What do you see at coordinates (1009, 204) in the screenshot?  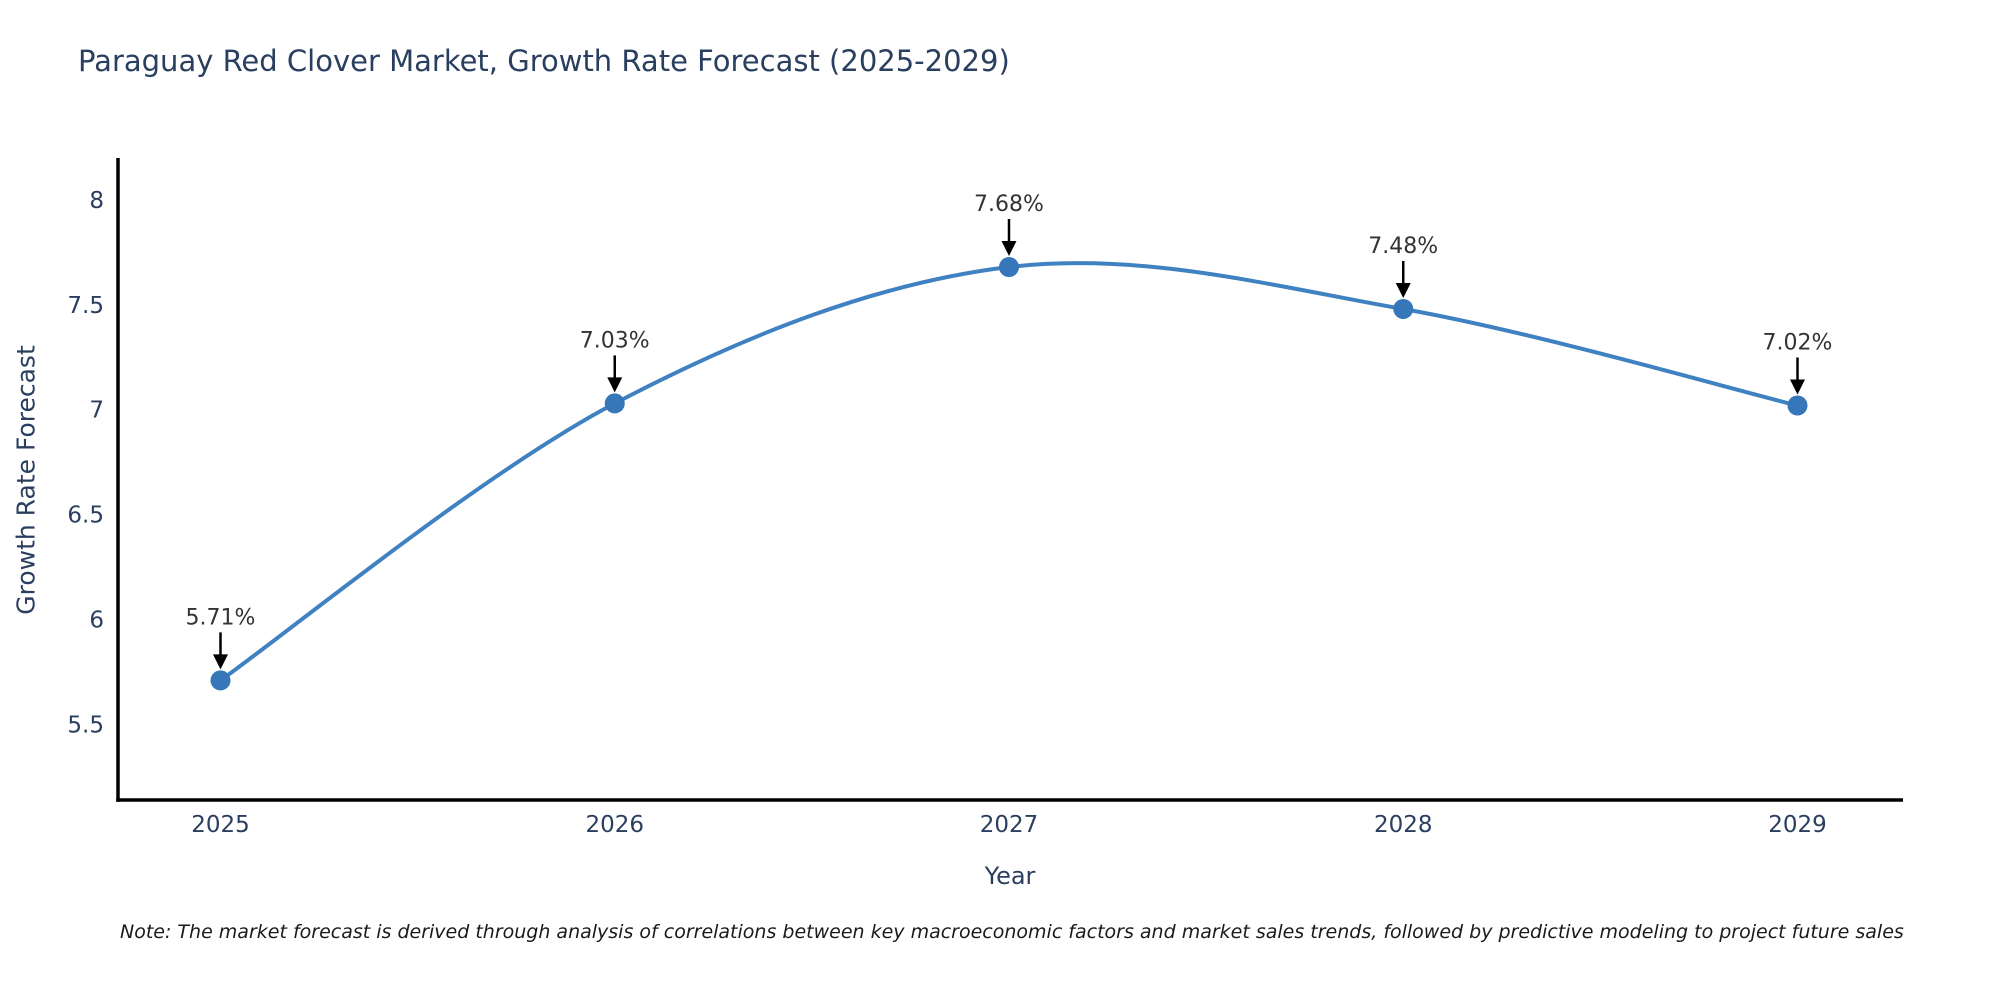 I see `annotation-label: 7.68%` at bounding box center [1009, 204].